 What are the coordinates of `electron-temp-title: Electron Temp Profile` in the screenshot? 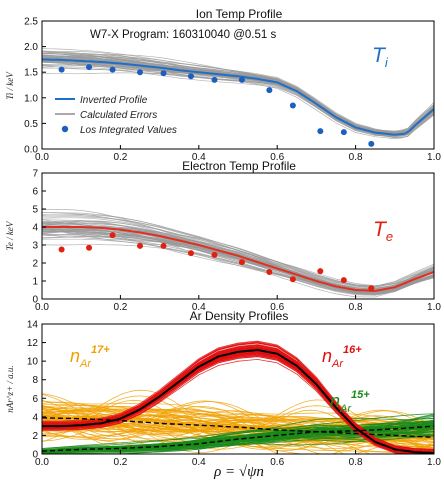 It's located at (239, 166).